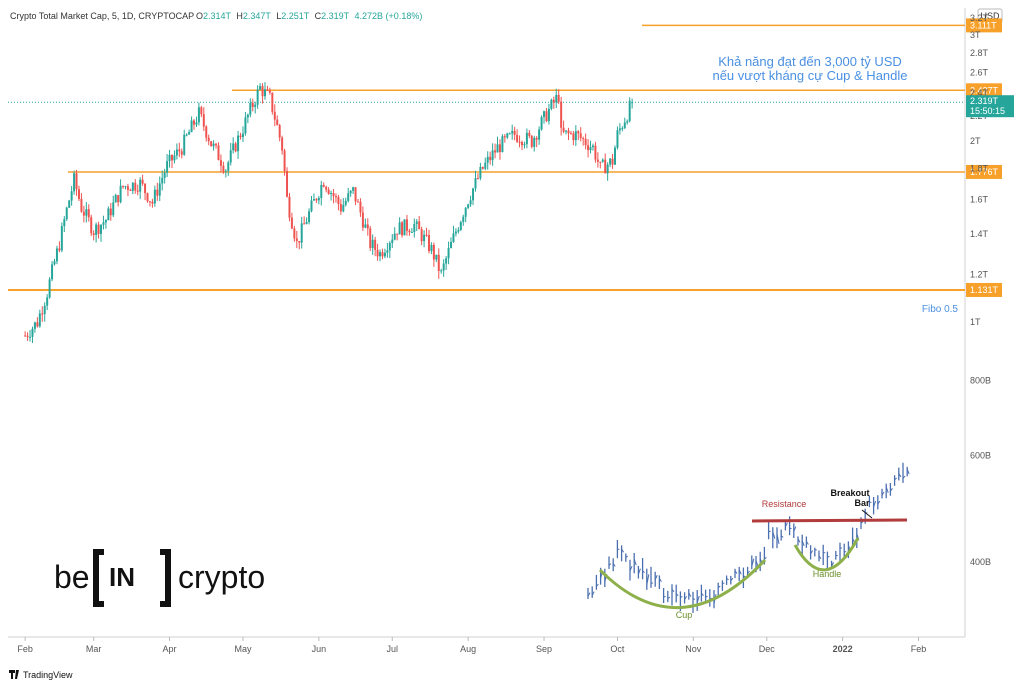 The width and height of the screenshot is (1024, 692). I want to click on bar-label: Bar, so click(862, 503).